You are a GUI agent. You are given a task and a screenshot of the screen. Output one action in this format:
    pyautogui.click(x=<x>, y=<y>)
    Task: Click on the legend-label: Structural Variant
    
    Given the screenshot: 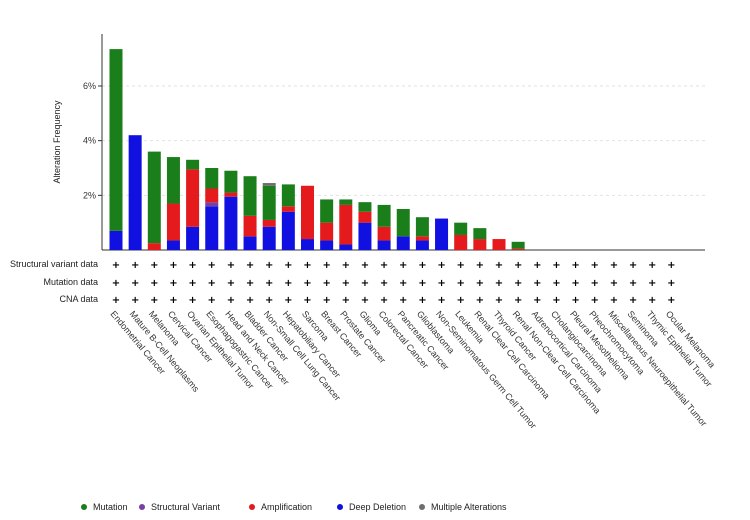 What is the action you would take?
    pyautogui.click(x=185, y=507)
    